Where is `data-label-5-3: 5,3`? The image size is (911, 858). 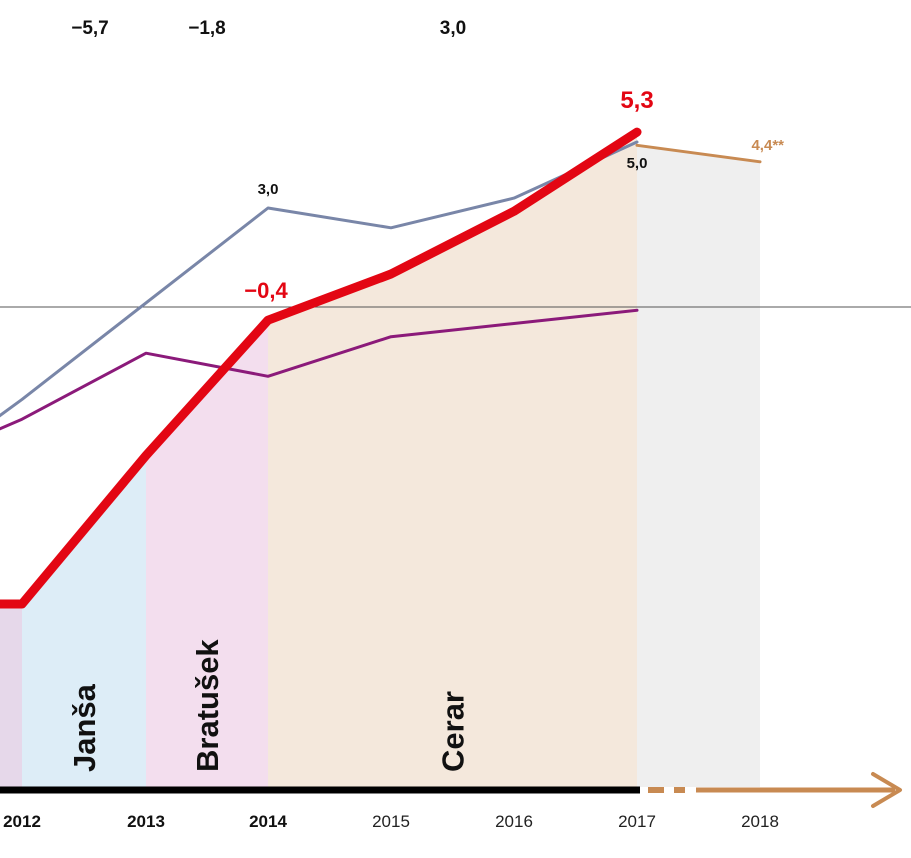 data-label-5-3: 5,3 is located at coordinates (636, 100).